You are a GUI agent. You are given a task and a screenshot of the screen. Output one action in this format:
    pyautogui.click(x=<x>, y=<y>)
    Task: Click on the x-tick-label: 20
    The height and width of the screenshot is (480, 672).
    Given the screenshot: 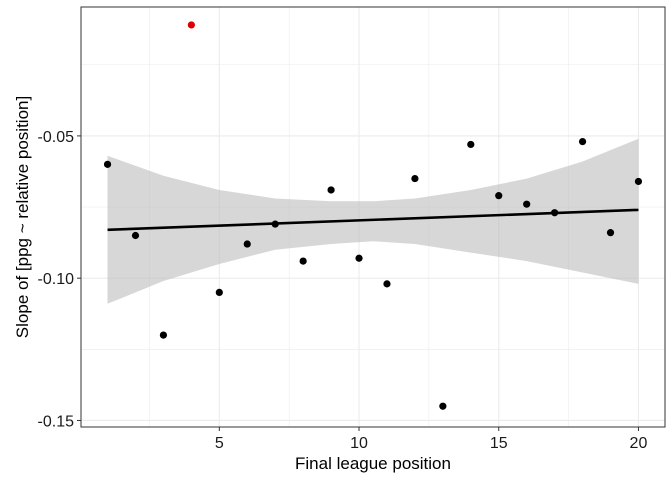 What is the action you would take?
    pyautogui.click(x=639, y=443)
    